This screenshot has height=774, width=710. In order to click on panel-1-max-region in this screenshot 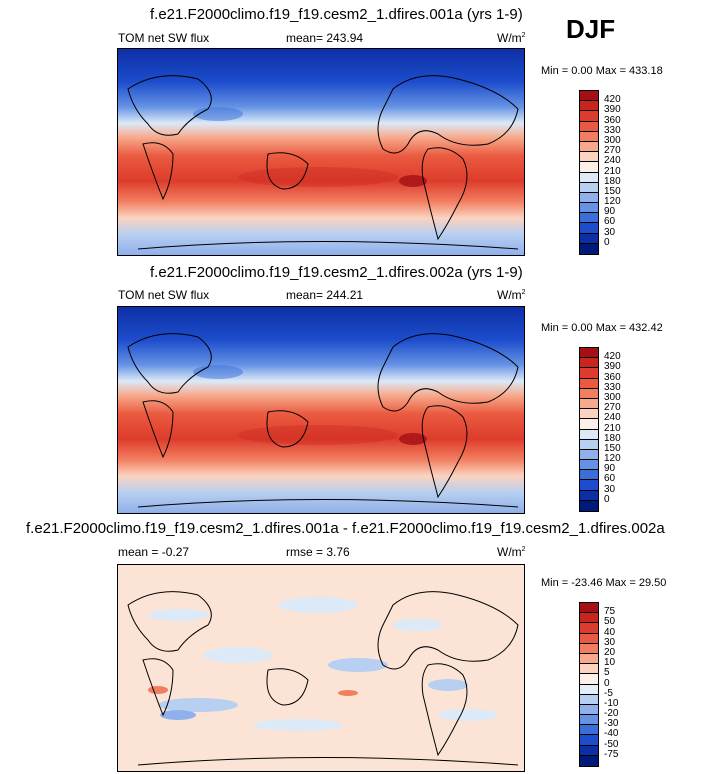, I will do `click(413, 181)`.